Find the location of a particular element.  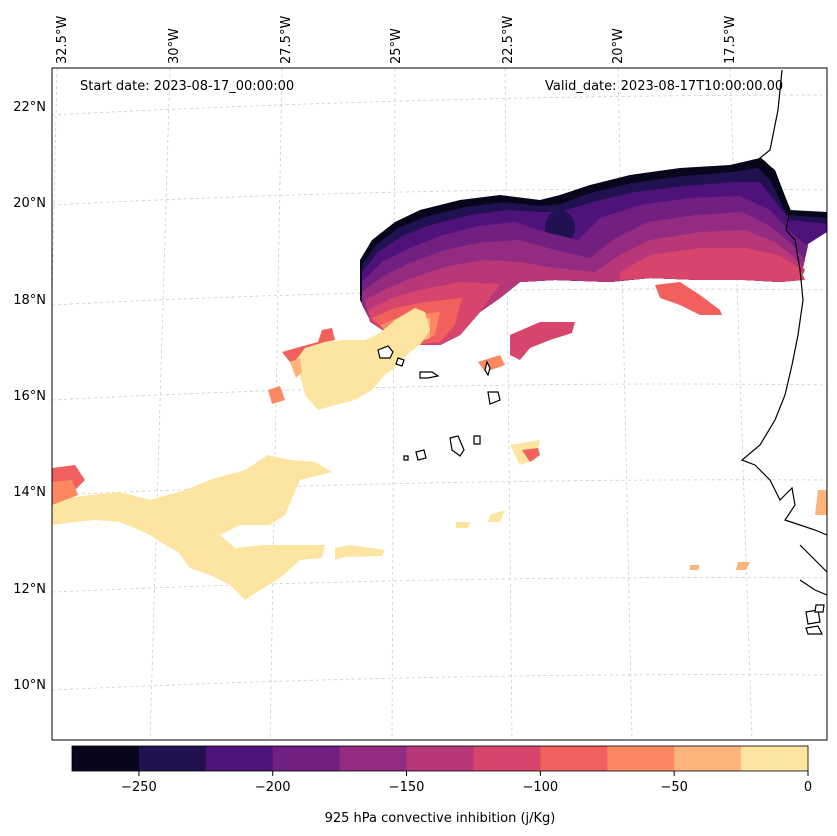

island-santiago is located at coordinates (457, 446).